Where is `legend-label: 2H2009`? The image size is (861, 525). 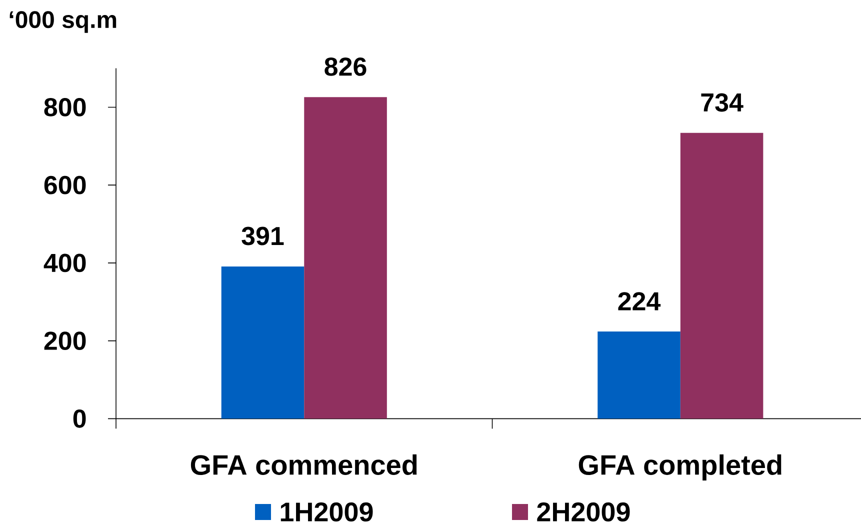 legend-label: 2H2009 is located at coordinates (583, 512).